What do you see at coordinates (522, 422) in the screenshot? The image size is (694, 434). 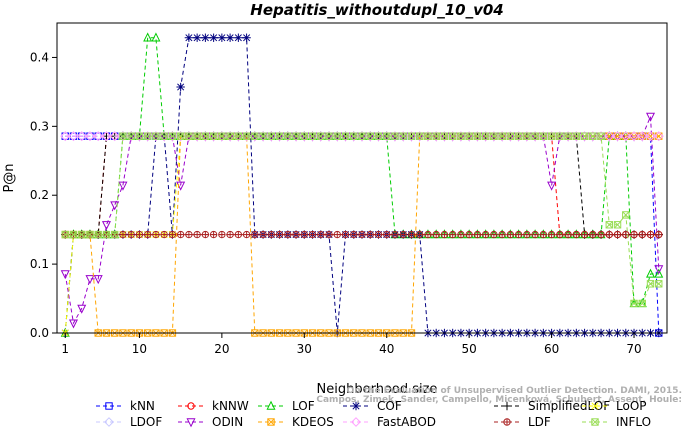 I see `legend-entry-ldf: LDF` at bounding box center [522, 422].